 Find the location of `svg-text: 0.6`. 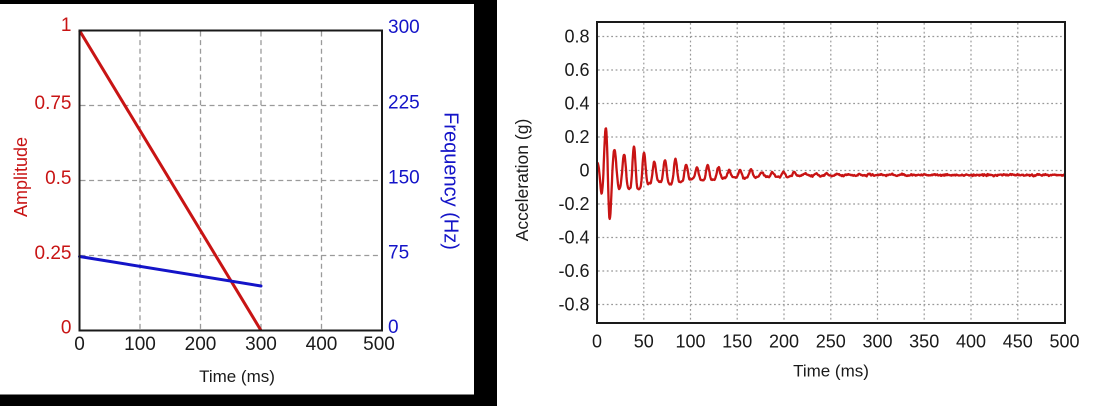

svg-text: 0.6 is located at coordinates (576, 70).